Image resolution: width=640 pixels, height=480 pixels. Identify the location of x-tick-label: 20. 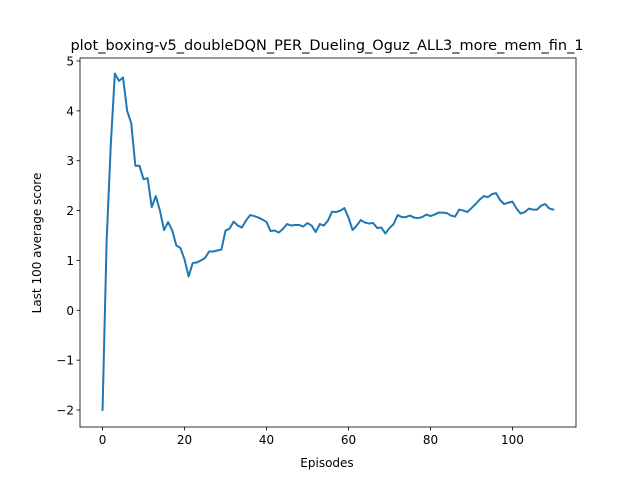
(184, 440).